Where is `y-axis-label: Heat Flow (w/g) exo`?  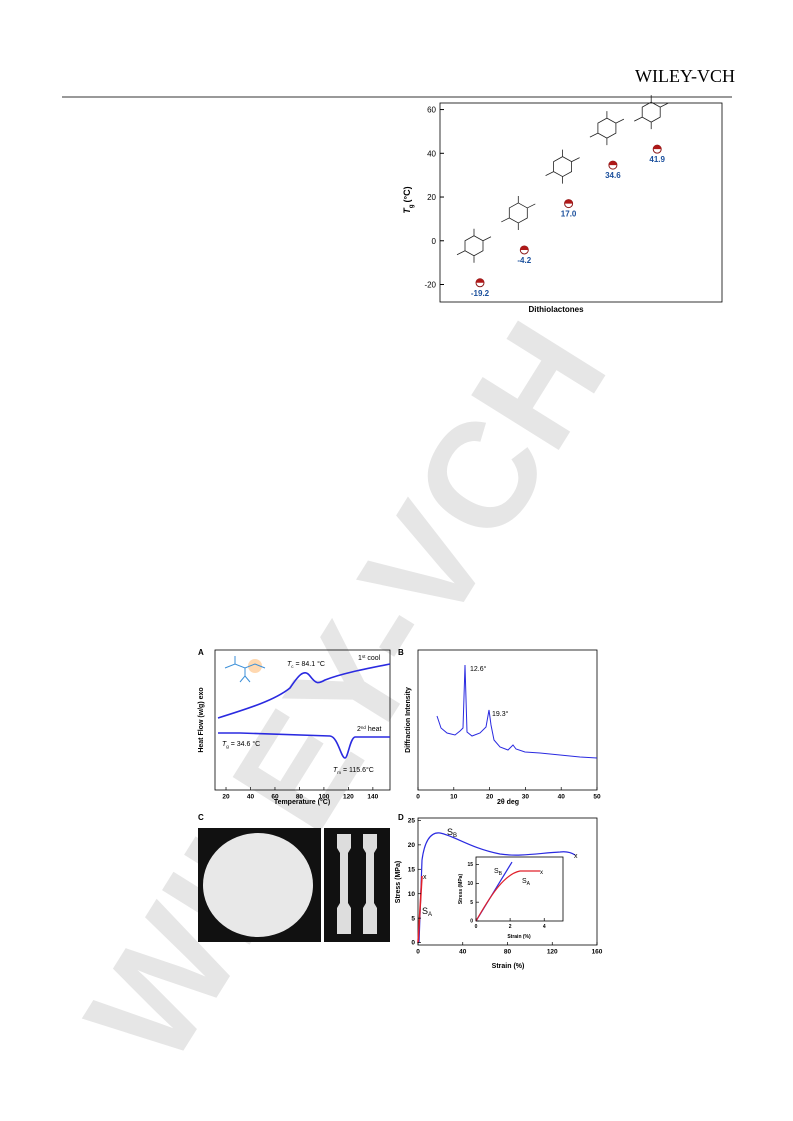 y-axis-label: Heat Flow (w/g) exo is located at coordinates (201, 719).